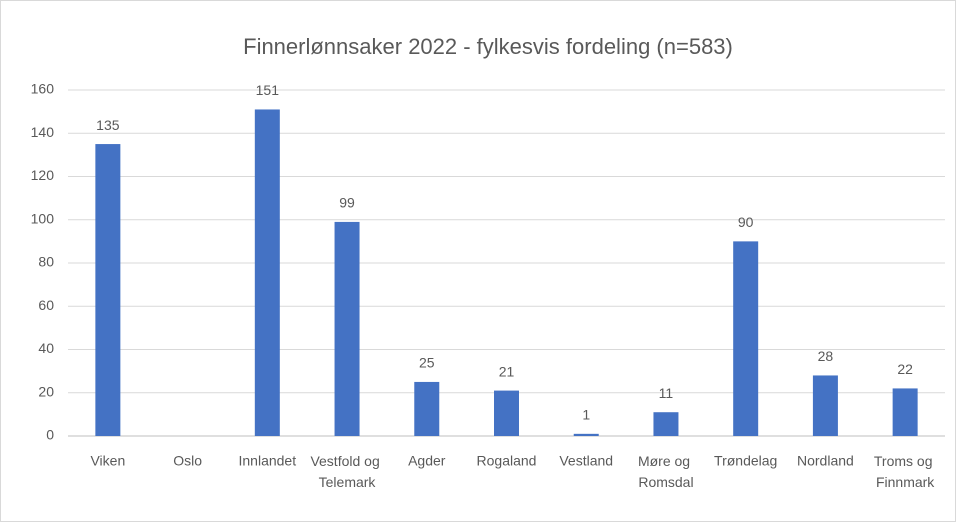  I want to click on x-tick-label: Troms og Finnmark, so click(905, 471).